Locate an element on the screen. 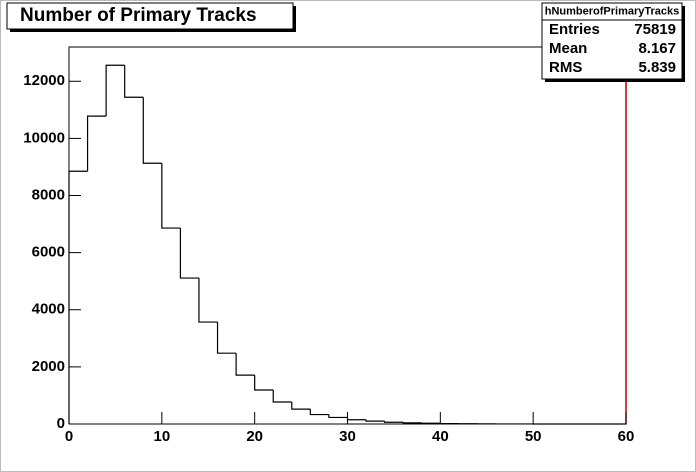 The height and width of the screenshot is (472, 696). x-tick-label: 50 is located at coordinates (533, 436).